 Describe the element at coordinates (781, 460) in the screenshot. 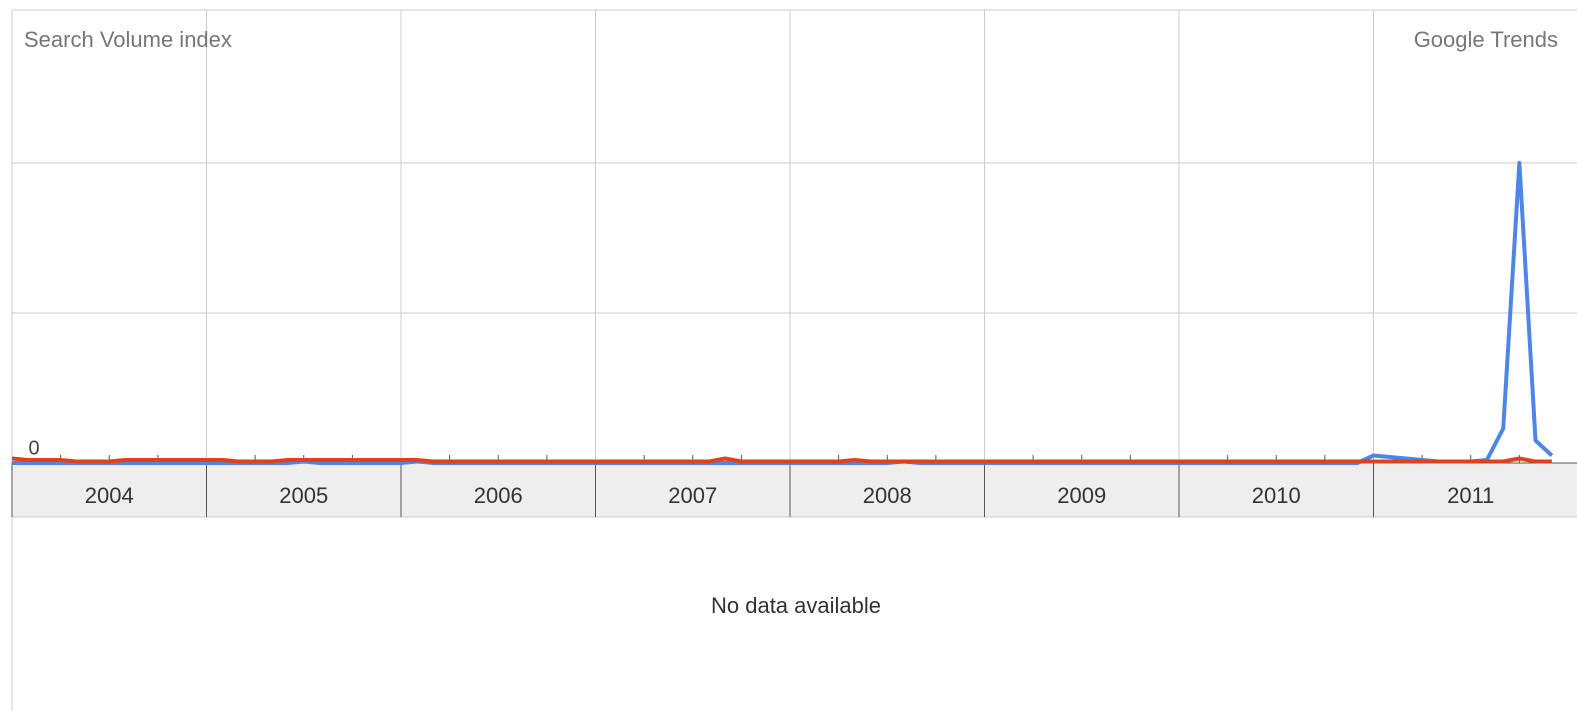

I see `series-line` at that location.